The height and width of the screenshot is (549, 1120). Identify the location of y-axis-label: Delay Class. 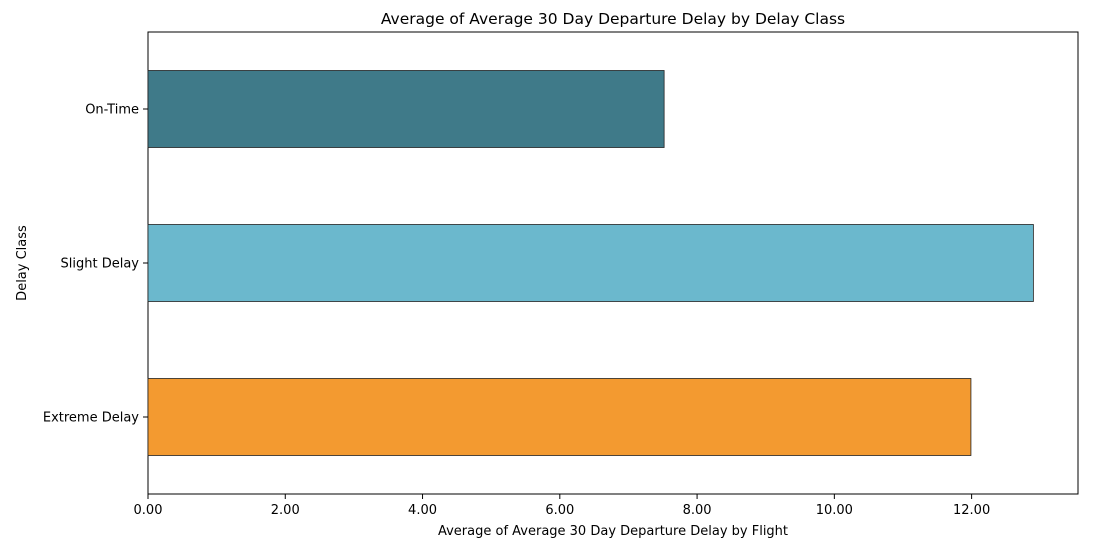
(22, 263).